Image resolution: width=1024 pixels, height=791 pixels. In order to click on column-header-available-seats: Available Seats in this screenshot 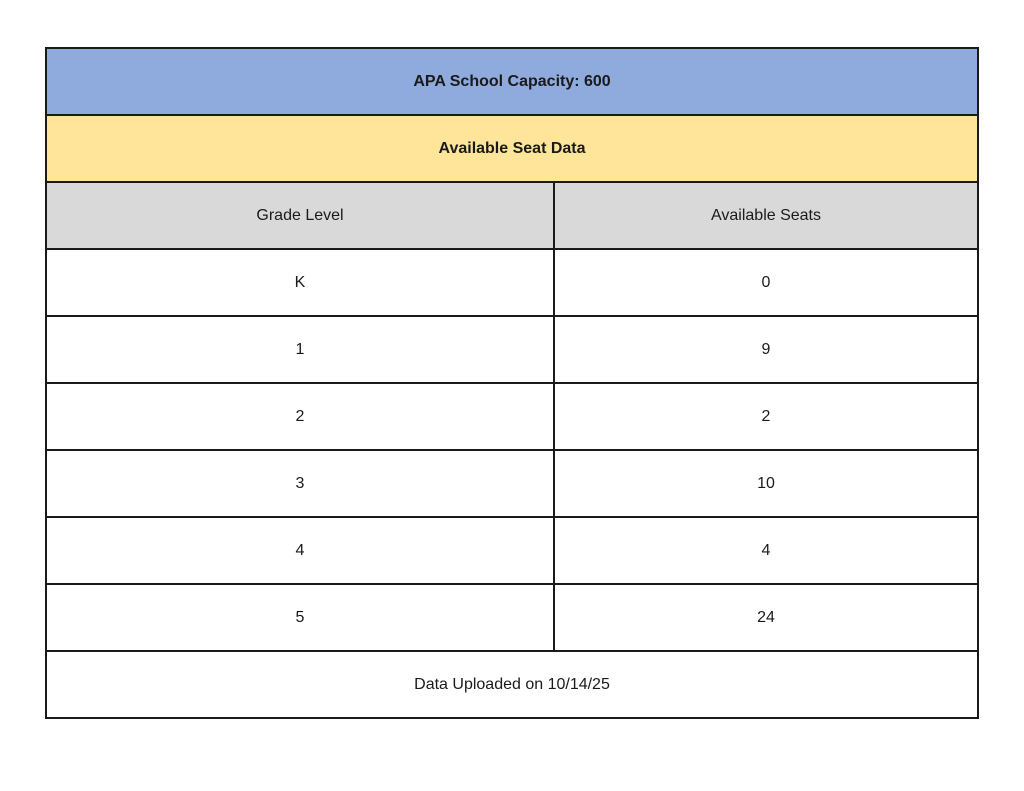, I will do `click(766, 215)`.